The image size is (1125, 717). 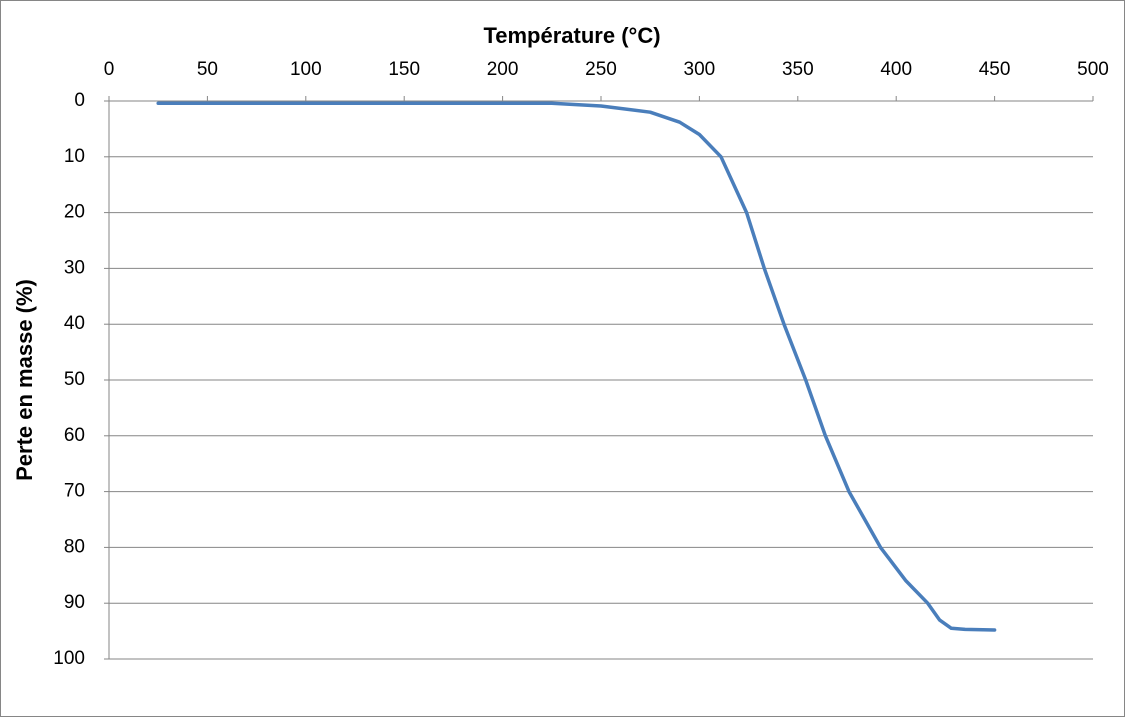 I want to click on x-tick-label: 100, so click(x=306, y=69).